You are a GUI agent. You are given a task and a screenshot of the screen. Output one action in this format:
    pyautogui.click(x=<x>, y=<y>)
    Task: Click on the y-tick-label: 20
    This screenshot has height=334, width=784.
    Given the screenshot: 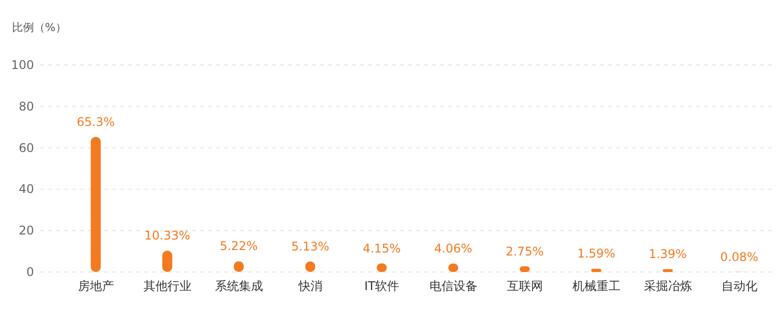 What is the action you would take?
    pyautogui.click(x=26, y=231)
    